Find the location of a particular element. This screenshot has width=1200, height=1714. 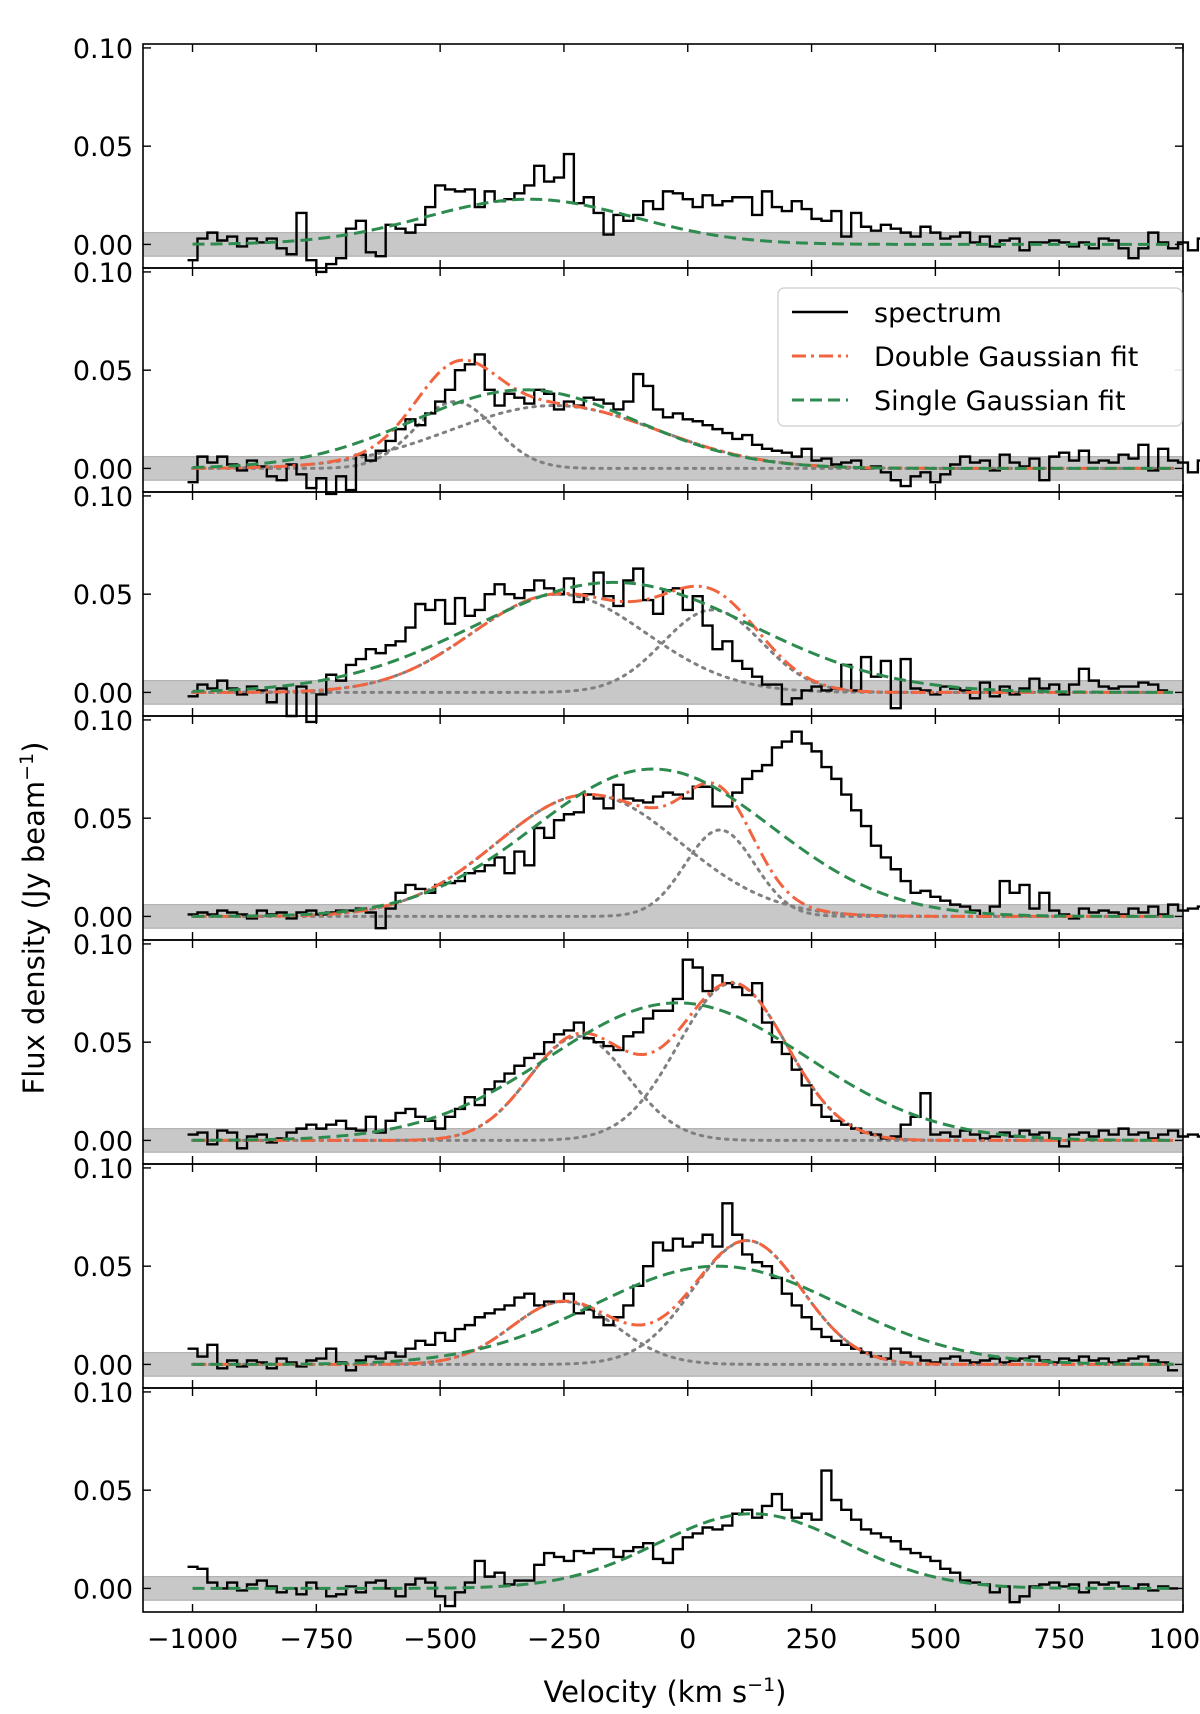

y-tick-label-panel-2: 0.00 is located at coordinates (103, 469).